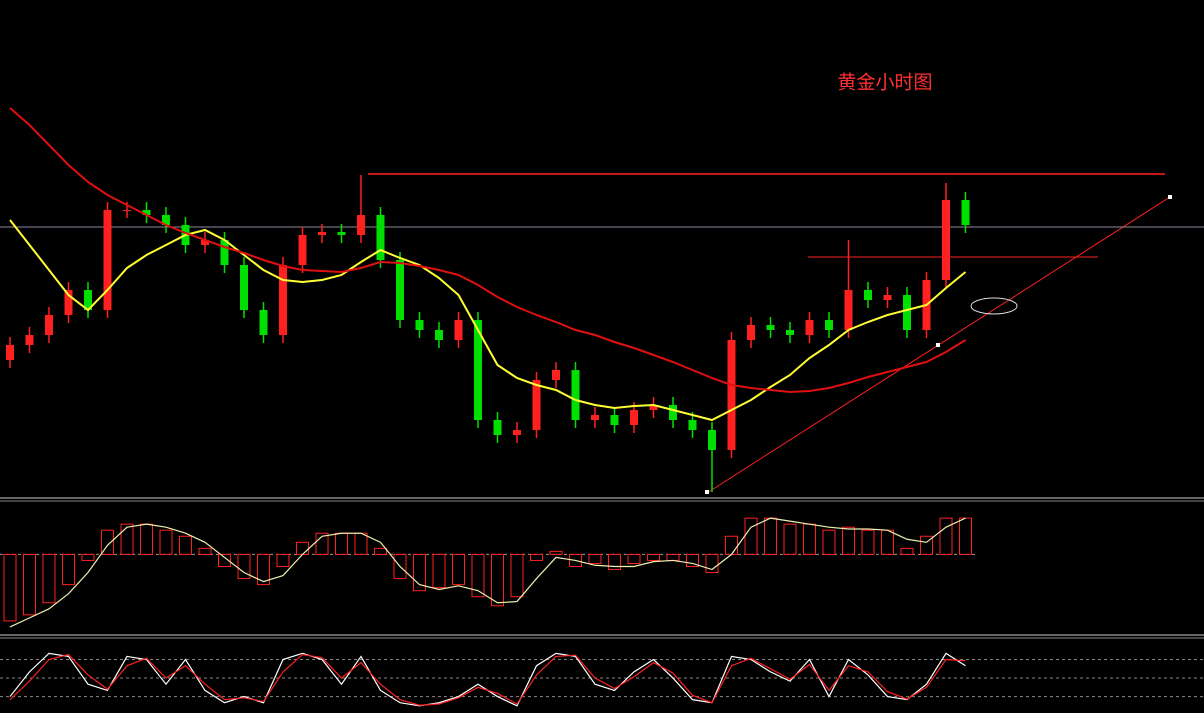 This screenshot has height=713, width=1204. I want to click on chart-title: 黄金小时图, so click(884, 83).